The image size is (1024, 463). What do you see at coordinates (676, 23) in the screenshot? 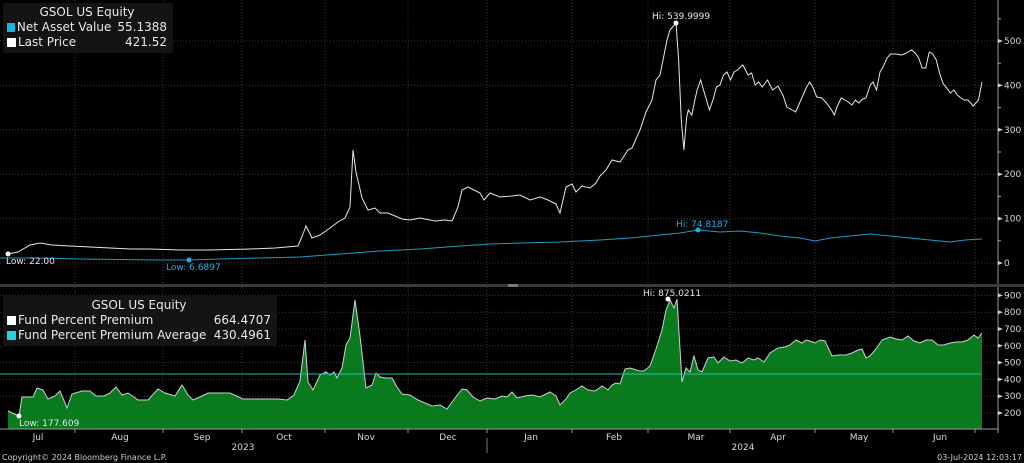
I see `price-hi-marker` at bounding box center [676, 23].